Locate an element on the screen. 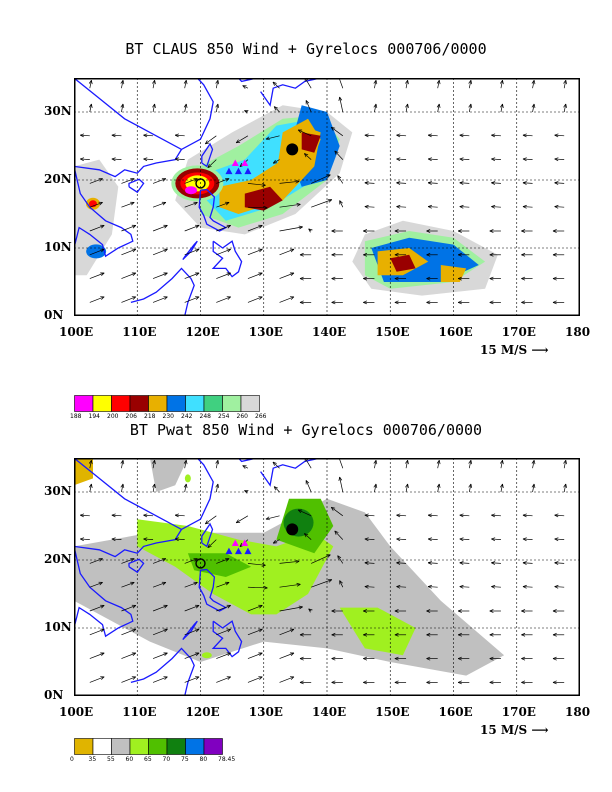 The height and width of the screenshot is (792, 612). legend-label: 254 is located at coordinates (224, 416).